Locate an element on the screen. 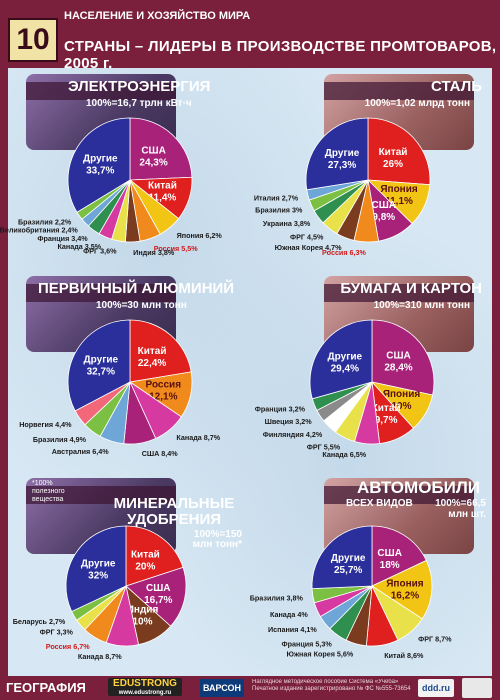 This screenshot has height=700, width=500. slice-value-япония: 10% is located at coordinates (401, 406).